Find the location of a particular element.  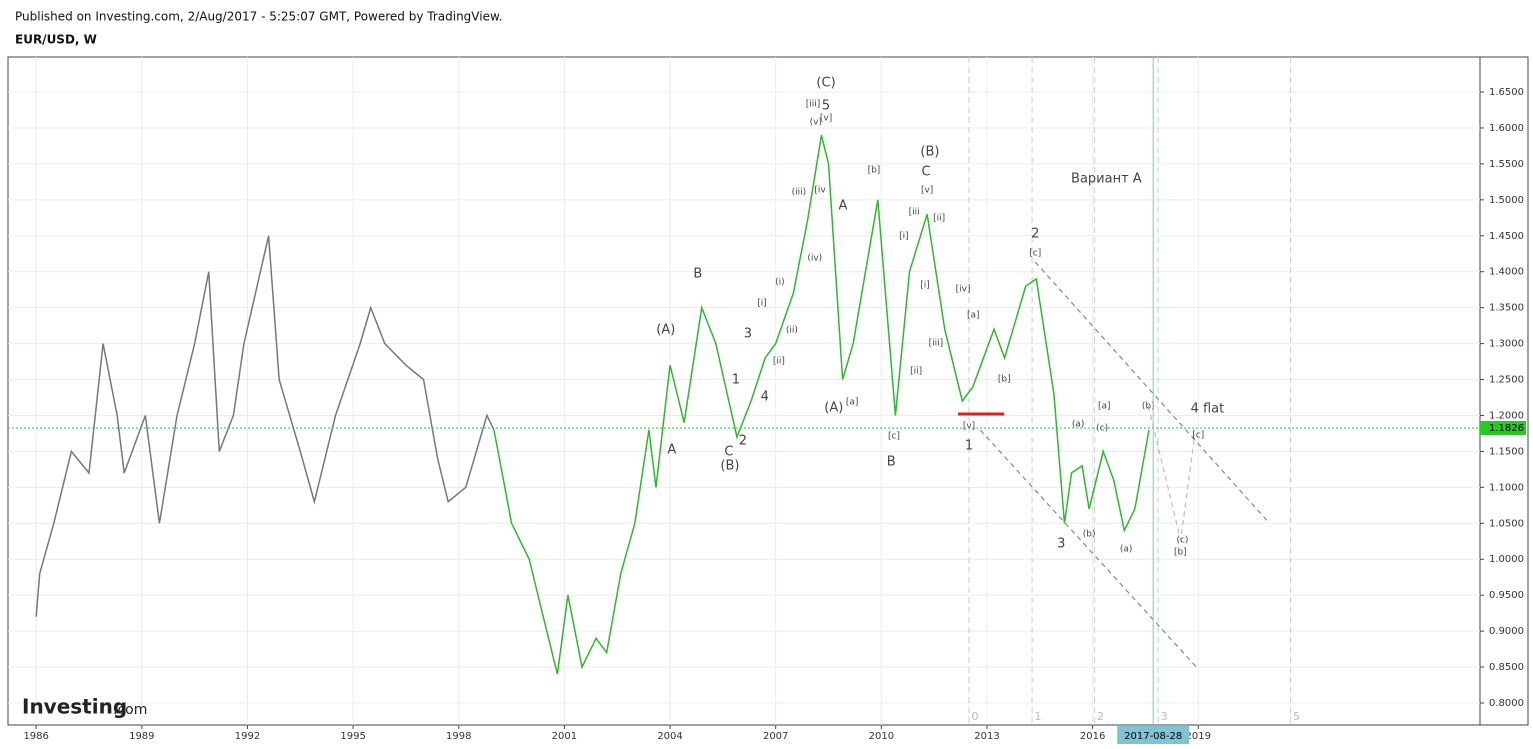

x-tick-label: 2016 is located at coordinates (1092, 736).